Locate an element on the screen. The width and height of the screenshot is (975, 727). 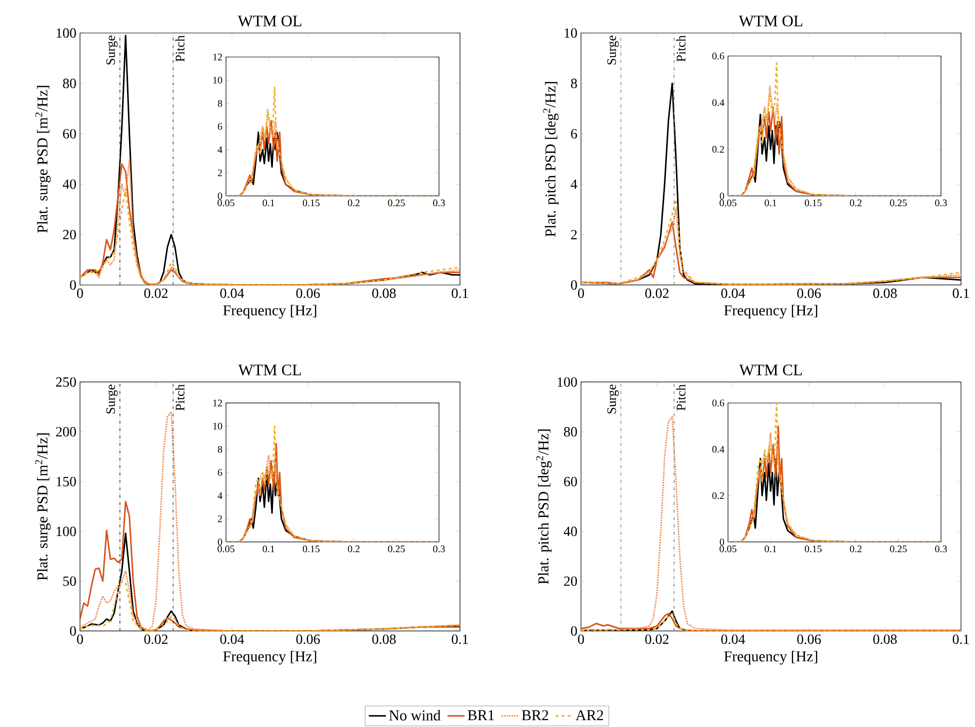
legend-label: BR2 is located at coordinates (535, 715).